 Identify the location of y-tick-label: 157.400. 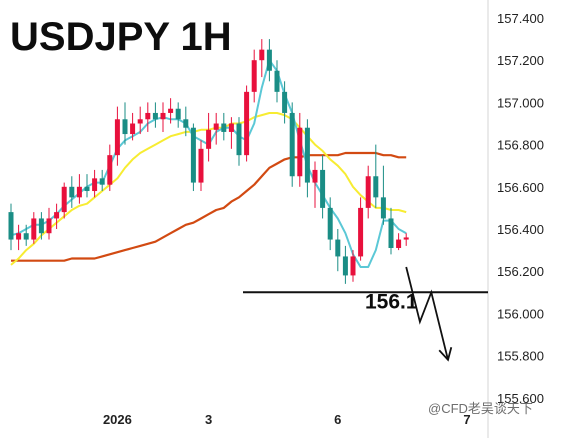
(520, 18).